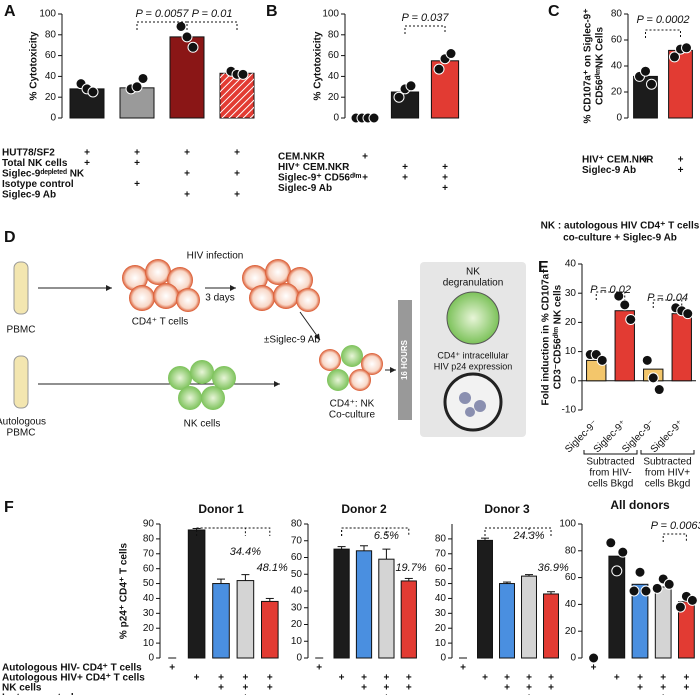 This screenshot has width=700, height=695. What do you see at coordinates (569, 410) in the screenshot?
I see `y-tick-label: -10` at bounding box center [569, 410].